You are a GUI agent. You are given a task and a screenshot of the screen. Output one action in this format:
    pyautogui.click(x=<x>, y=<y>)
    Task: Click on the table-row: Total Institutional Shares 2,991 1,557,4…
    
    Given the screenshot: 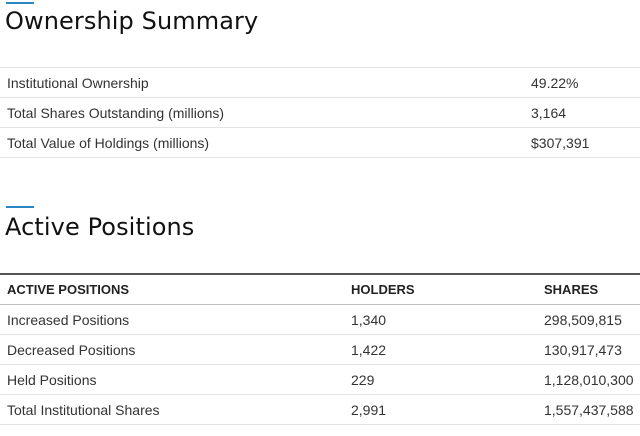 What is the action you would take?
    pyautogui.click(x=320, y=409)
    